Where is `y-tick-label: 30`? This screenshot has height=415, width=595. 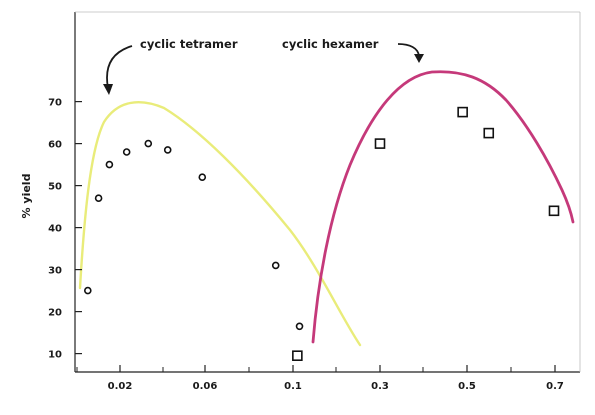 y-tick-label: 30 is located at coordinates (55, 271).